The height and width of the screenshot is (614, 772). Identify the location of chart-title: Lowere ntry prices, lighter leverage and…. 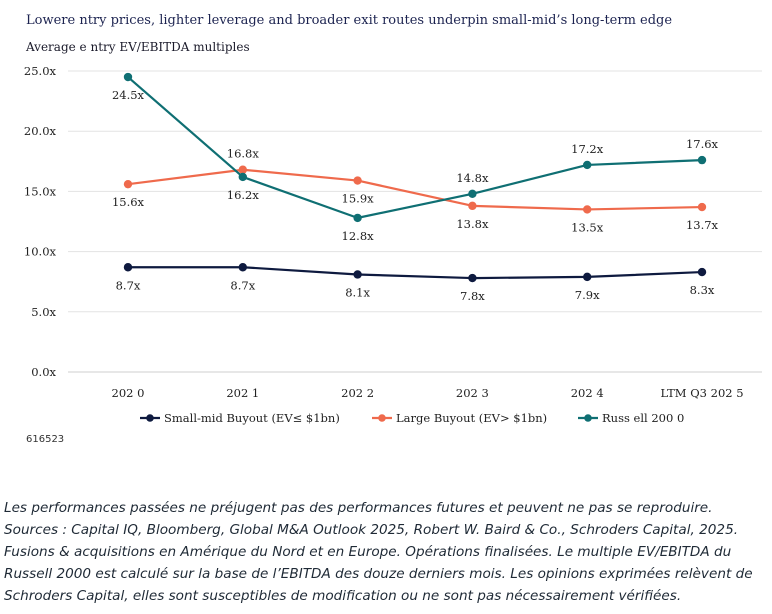
(349, 20).